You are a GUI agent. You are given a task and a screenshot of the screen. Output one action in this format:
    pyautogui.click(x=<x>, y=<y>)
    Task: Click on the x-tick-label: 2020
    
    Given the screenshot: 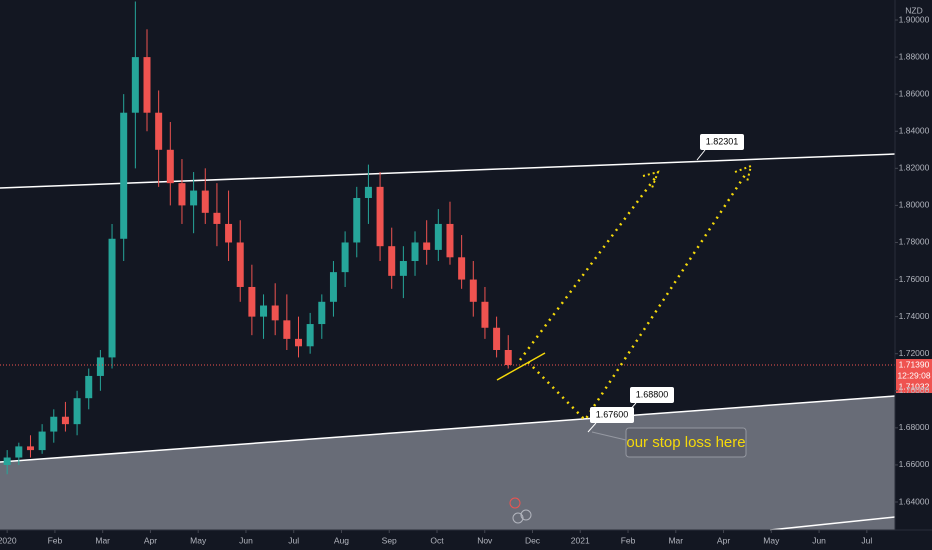 What is the action you would take?
    pyautogui.click(x=8, y=540)
    